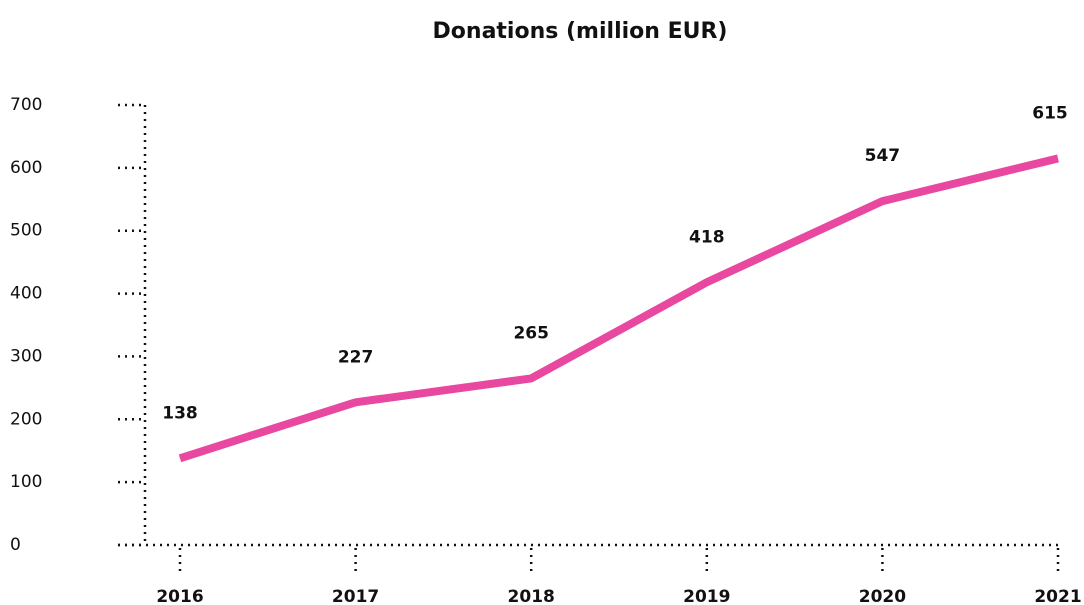 Image resolution: width=1084 pixels, height=605 pixels. What do you see at coordinates (26, 168) in the screenshot?
I see `y-tick-label: 600` at bounding box center [26, 168].